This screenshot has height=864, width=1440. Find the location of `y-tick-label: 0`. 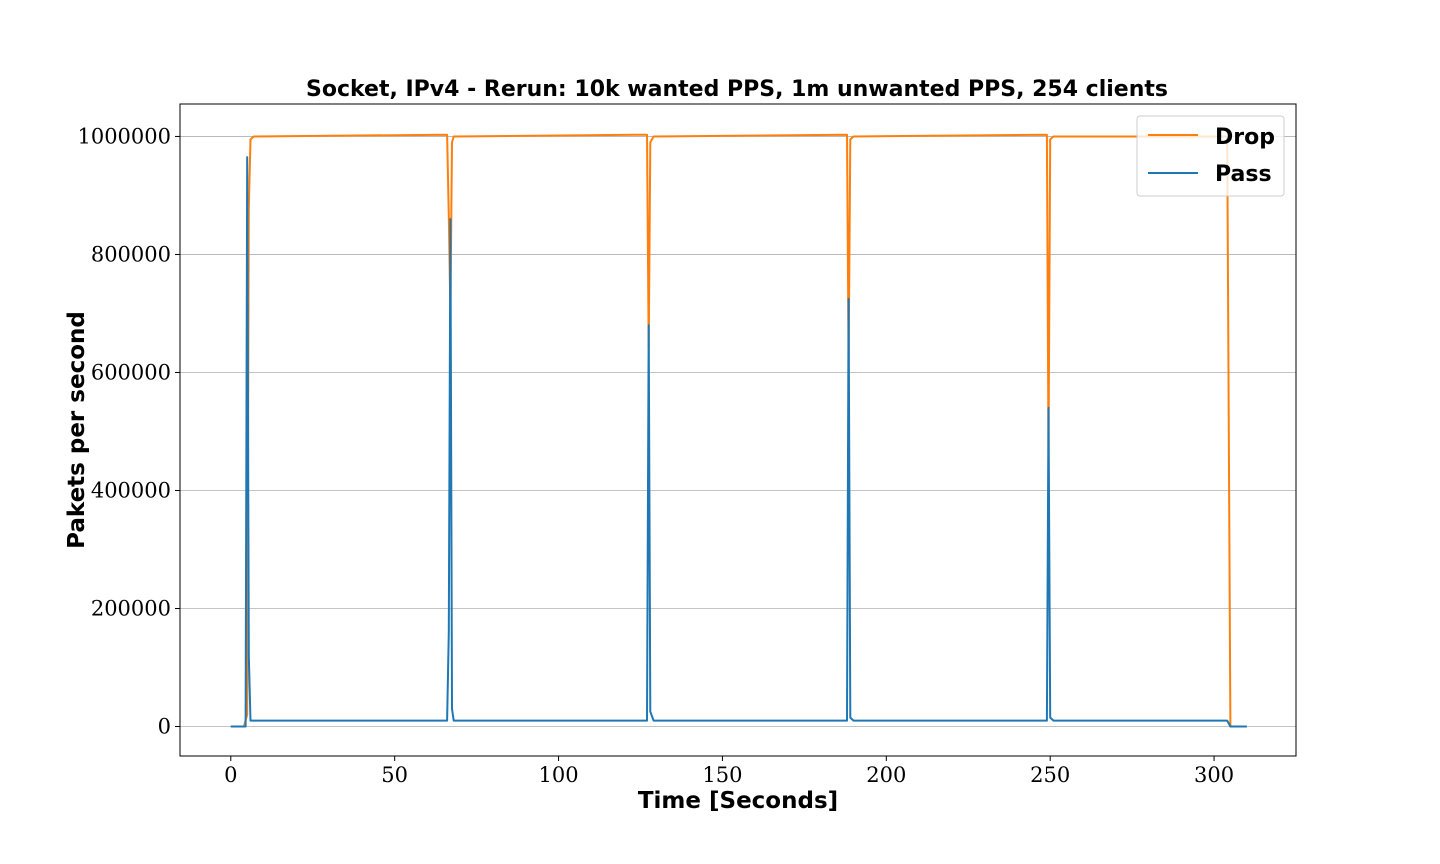

y-tick-label: 0 is located at coordinates (164, 726).